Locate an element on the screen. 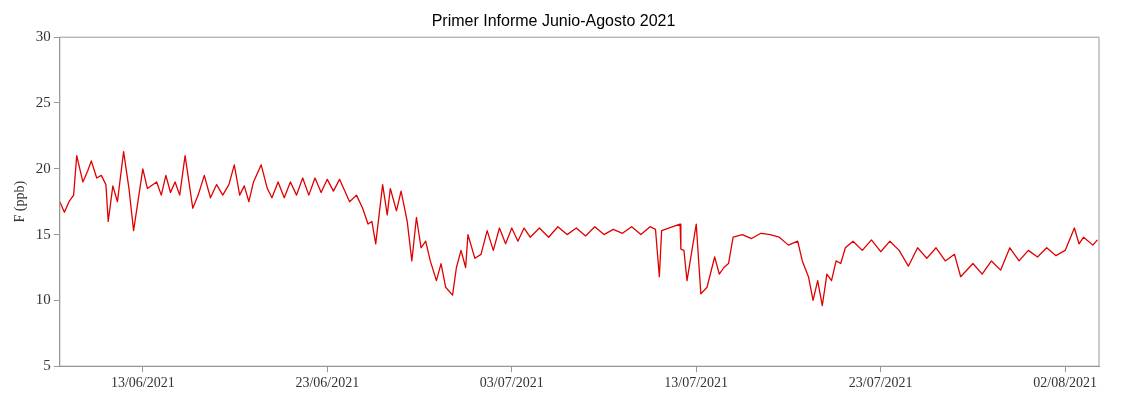 The image size is (1137, 403). x-tick-label: 02/08/2021 is located at coordinates (1065, 383).